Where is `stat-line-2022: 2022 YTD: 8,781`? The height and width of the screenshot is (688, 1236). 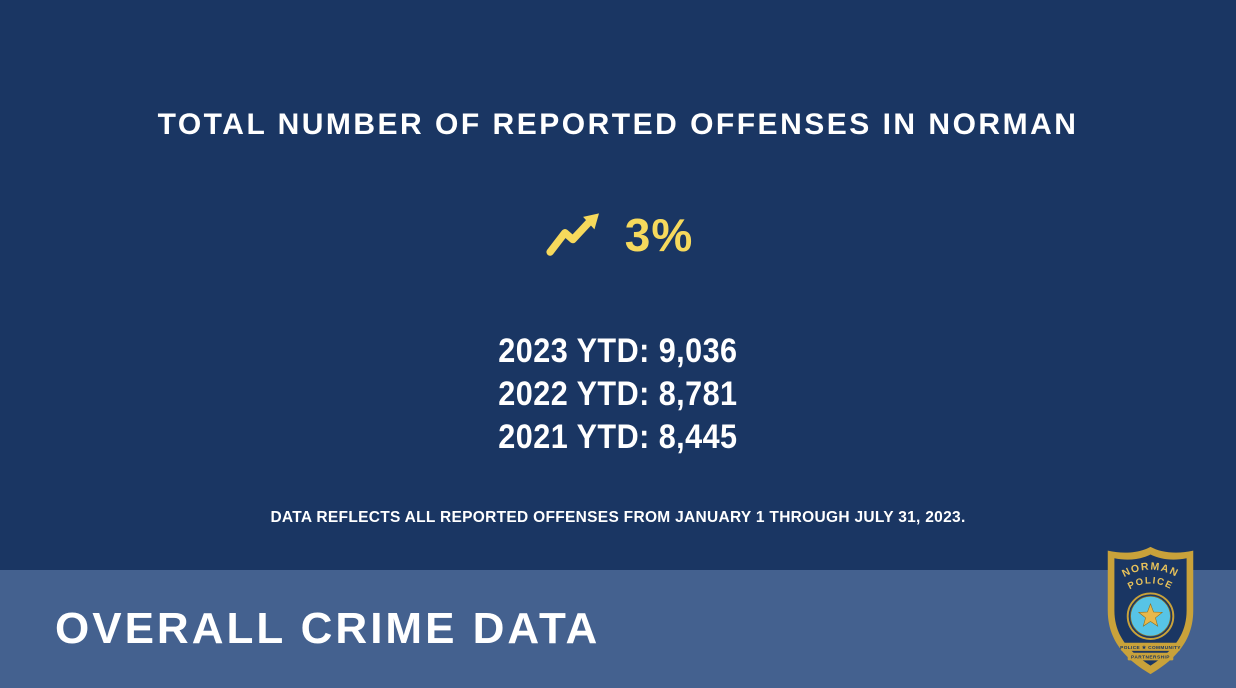 stat-line-2022: 2022 YTD: 8,781 is located at coordinates (618, 394).